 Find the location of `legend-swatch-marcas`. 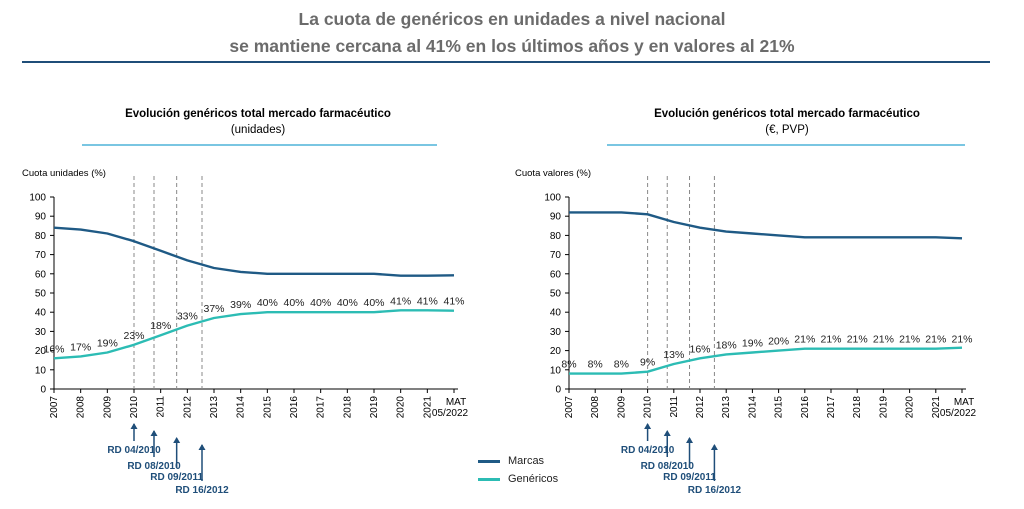

legend-swatch-marcas is located at coordinates (489, 461).